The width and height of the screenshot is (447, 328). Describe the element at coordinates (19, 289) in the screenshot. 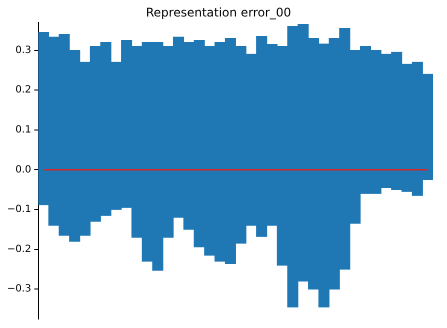

I see `y-tick-label: −0.3` at that location.